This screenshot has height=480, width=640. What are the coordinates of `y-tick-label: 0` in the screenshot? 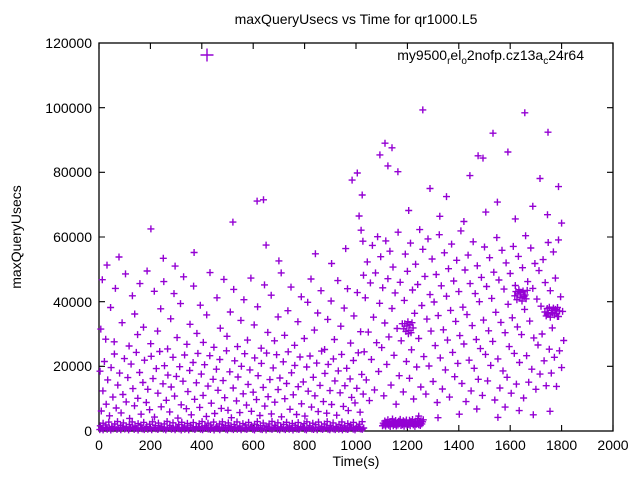 It's located at (88, 431).